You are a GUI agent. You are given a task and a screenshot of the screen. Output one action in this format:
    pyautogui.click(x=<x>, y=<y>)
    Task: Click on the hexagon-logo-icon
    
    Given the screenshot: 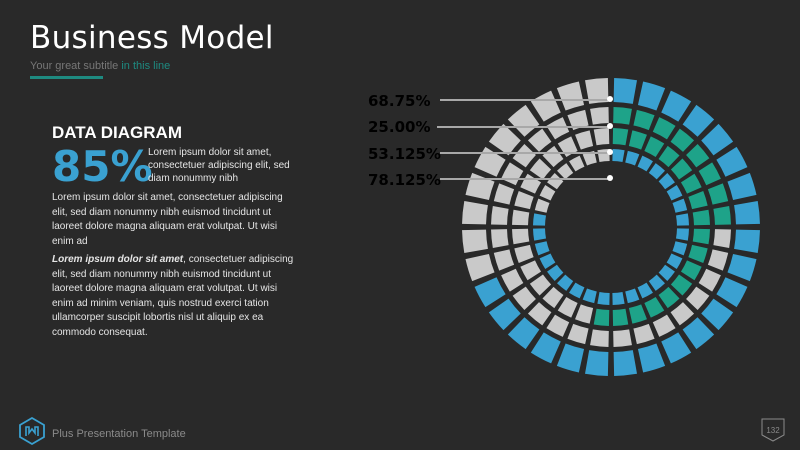 What is the action you would take?
    pyautogui.click(x=32, y=431)
    